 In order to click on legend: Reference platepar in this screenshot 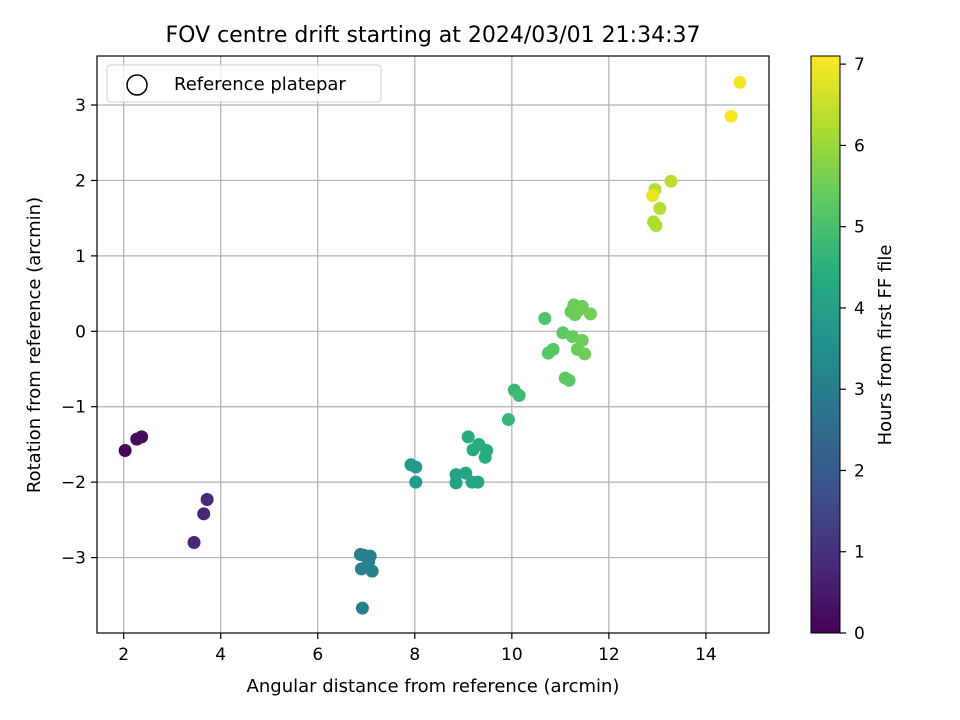, I will do `click(244, 83)`.